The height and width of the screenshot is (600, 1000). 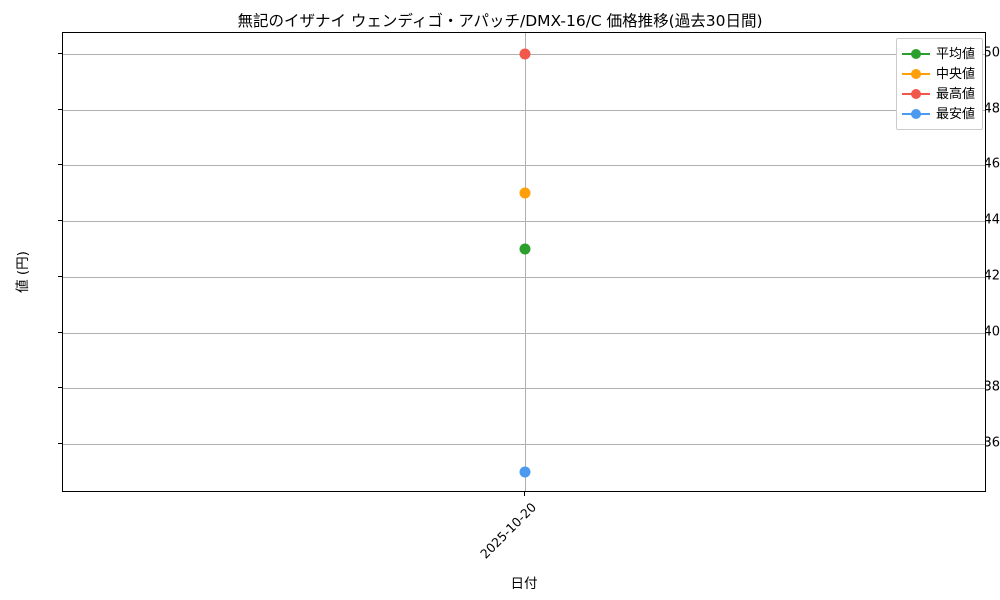 What do you see at coordinates (956, 94) in the screenshot?
I see `legend-label: 最高値` at bounding box center [956, 94].